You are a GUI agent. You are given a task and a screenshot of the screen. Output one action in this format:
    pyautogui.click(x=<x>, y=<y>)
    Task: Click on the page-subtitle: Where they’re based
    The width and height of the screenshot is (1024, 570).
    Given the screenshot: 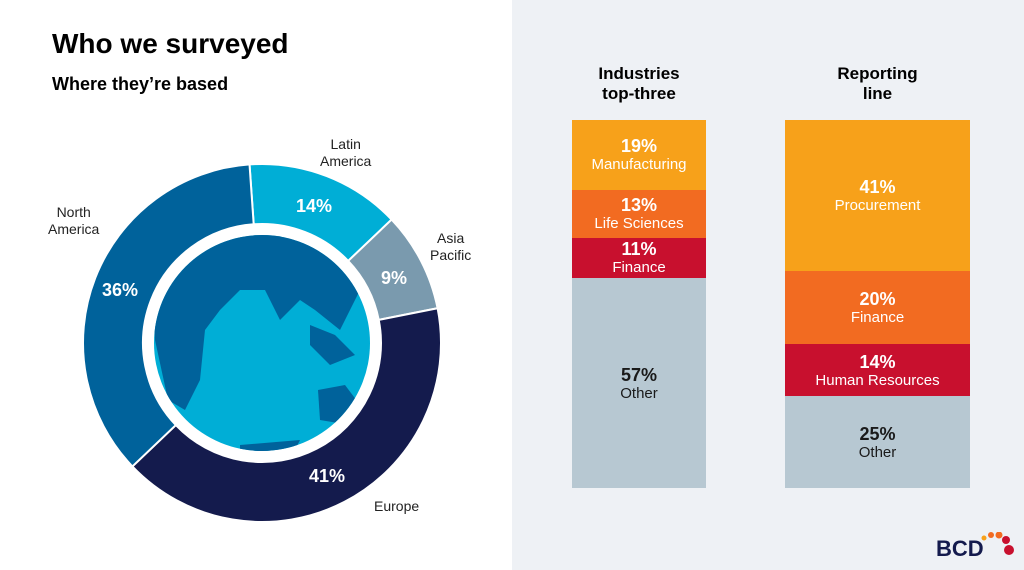 What is the action you would take?
    pyautogui.click(x=140, y=84)
    